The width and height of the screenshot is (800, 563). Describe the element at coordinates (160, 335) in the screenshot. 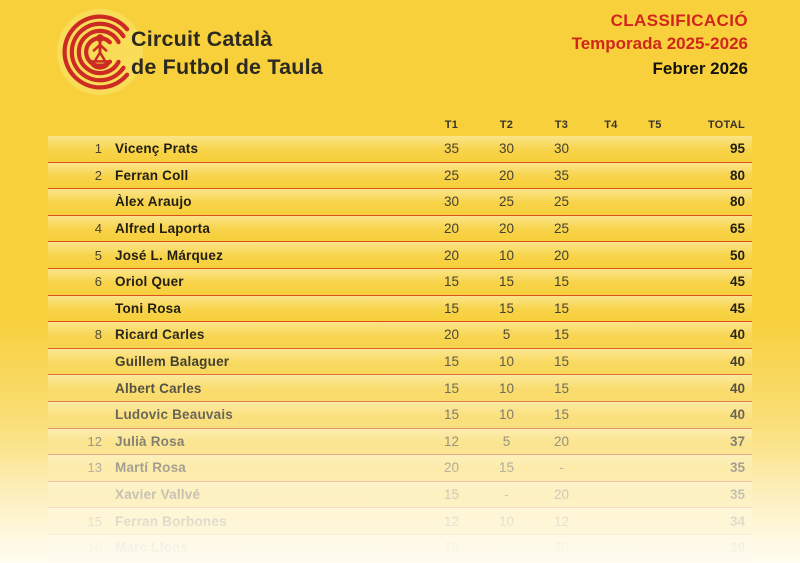

I see `player-name-cell: Ricard Carles` at that location.